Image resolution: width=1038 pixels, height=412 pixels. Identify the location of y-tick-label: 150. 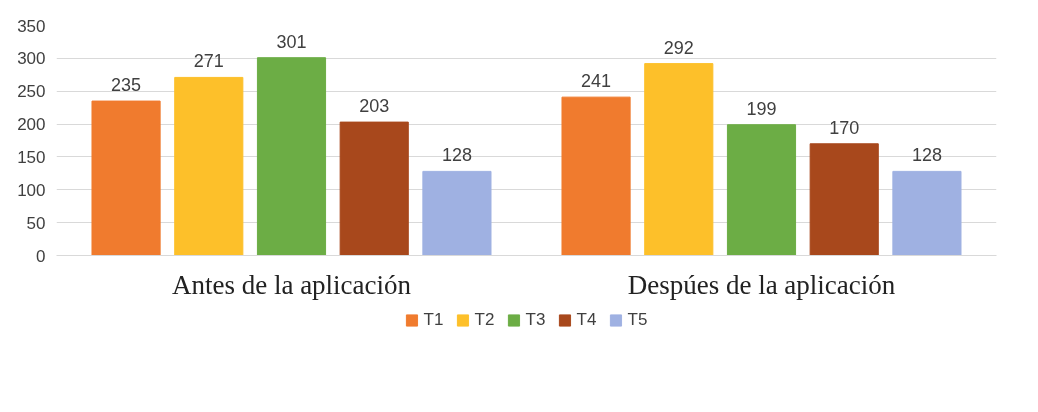
(31, 157).